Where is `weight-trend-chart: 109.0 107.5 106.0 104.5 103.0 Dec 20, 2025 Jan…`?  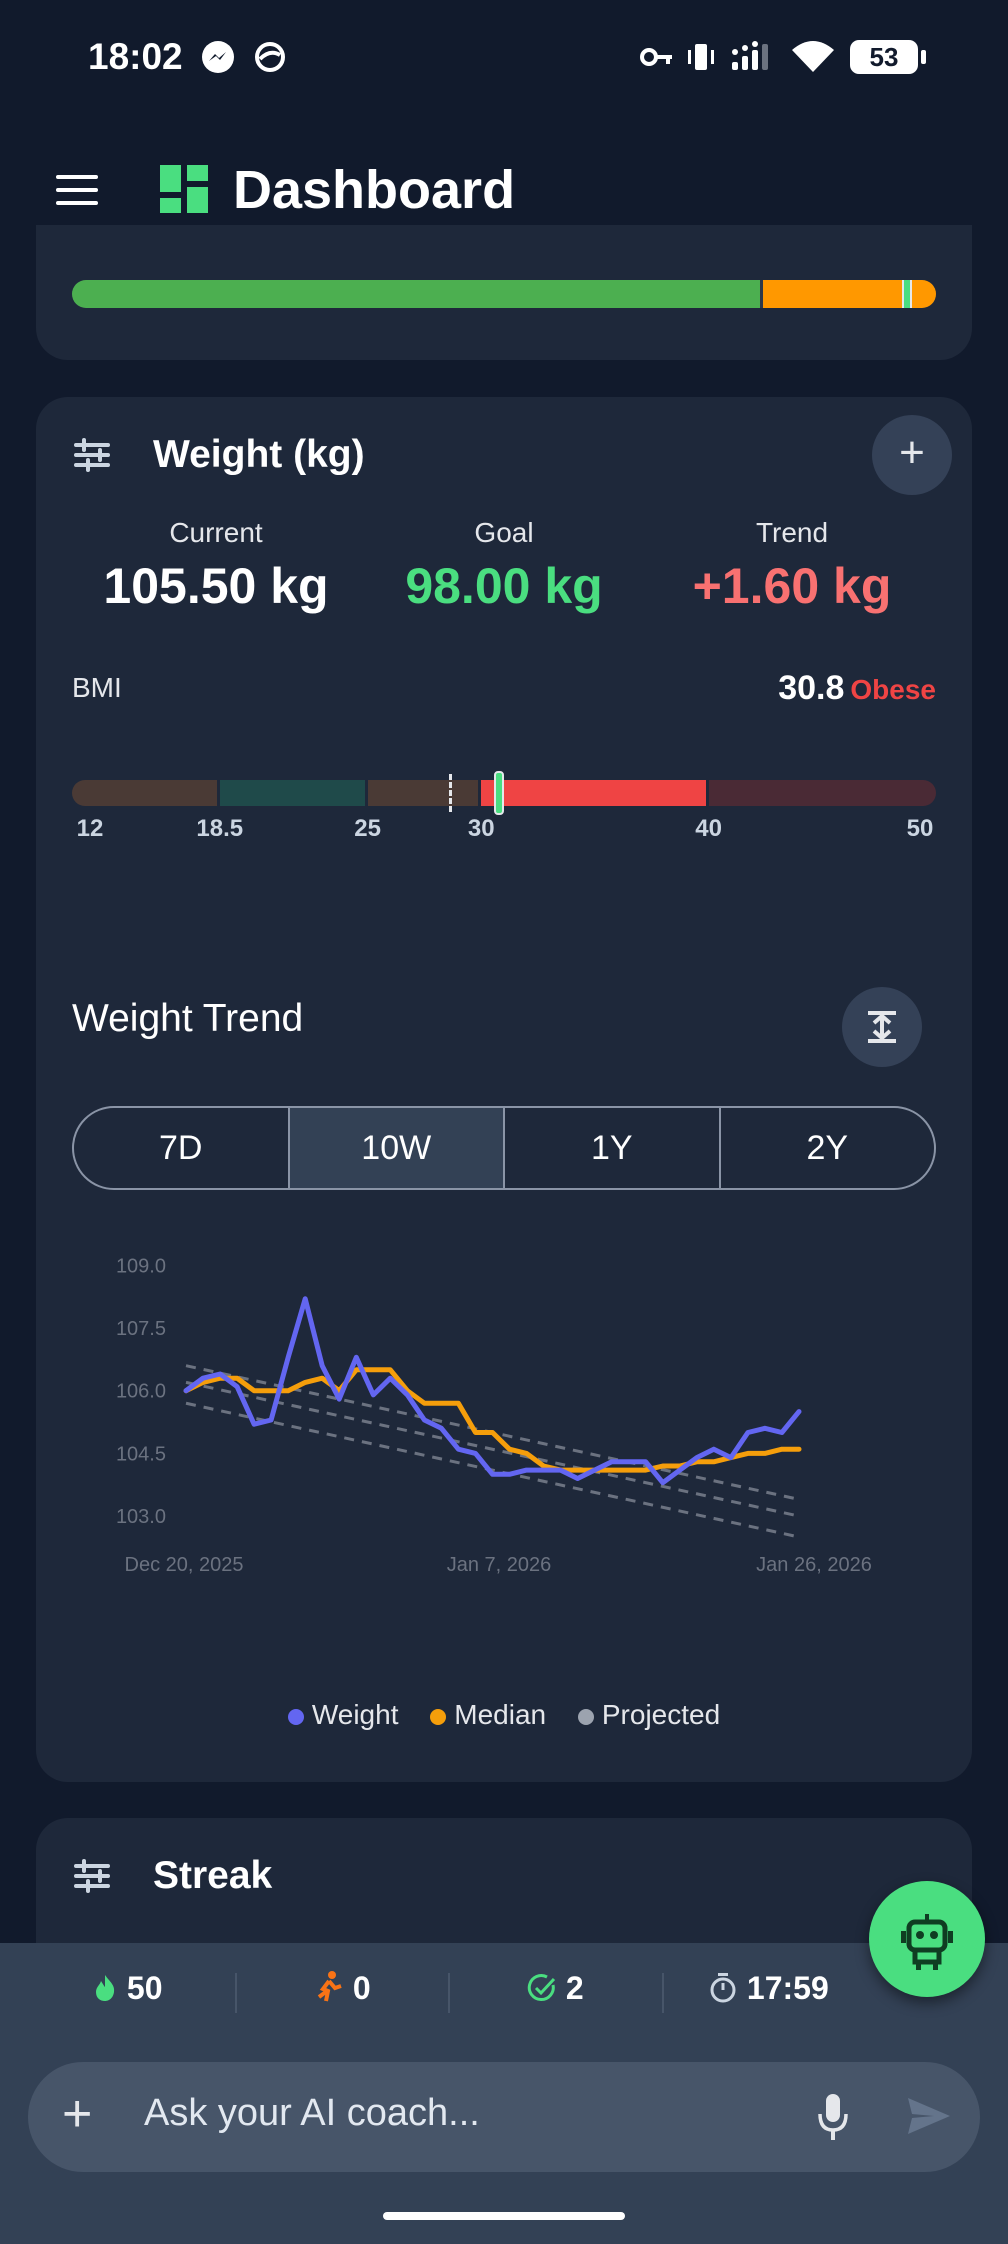 weight-trend-chart: 109.0 107.5 106.0 104.5 103.0 Dec 20, 2025 Jan… is located at coordinates (494, 1415).